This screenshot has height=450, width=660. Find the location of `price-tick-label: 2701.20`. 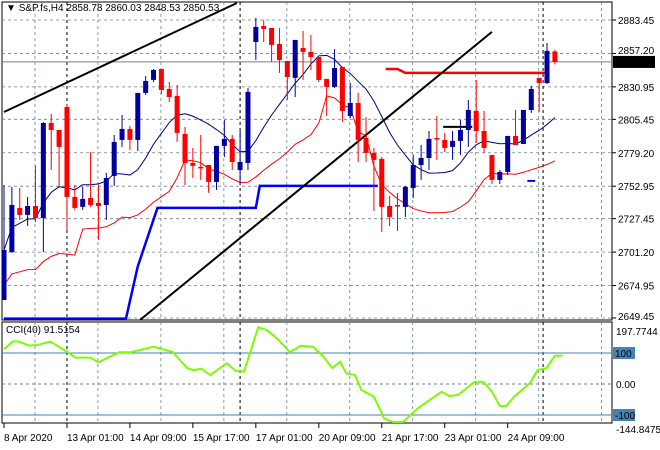

price-tick-label: 2701.20 is located at coordinates (636, 253).